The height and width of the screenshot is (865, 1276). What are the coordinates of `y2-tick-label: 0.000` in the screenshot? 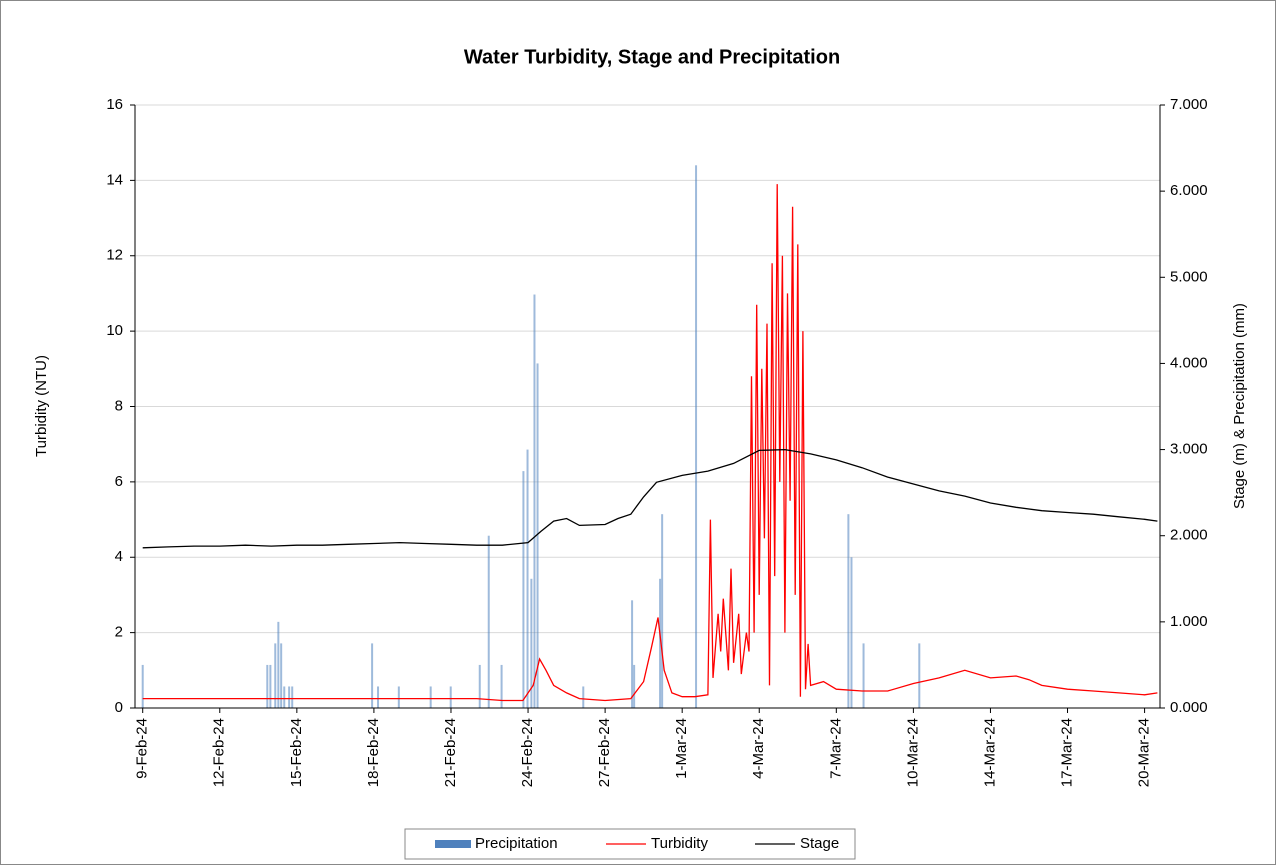 It's located at (1189, 707).